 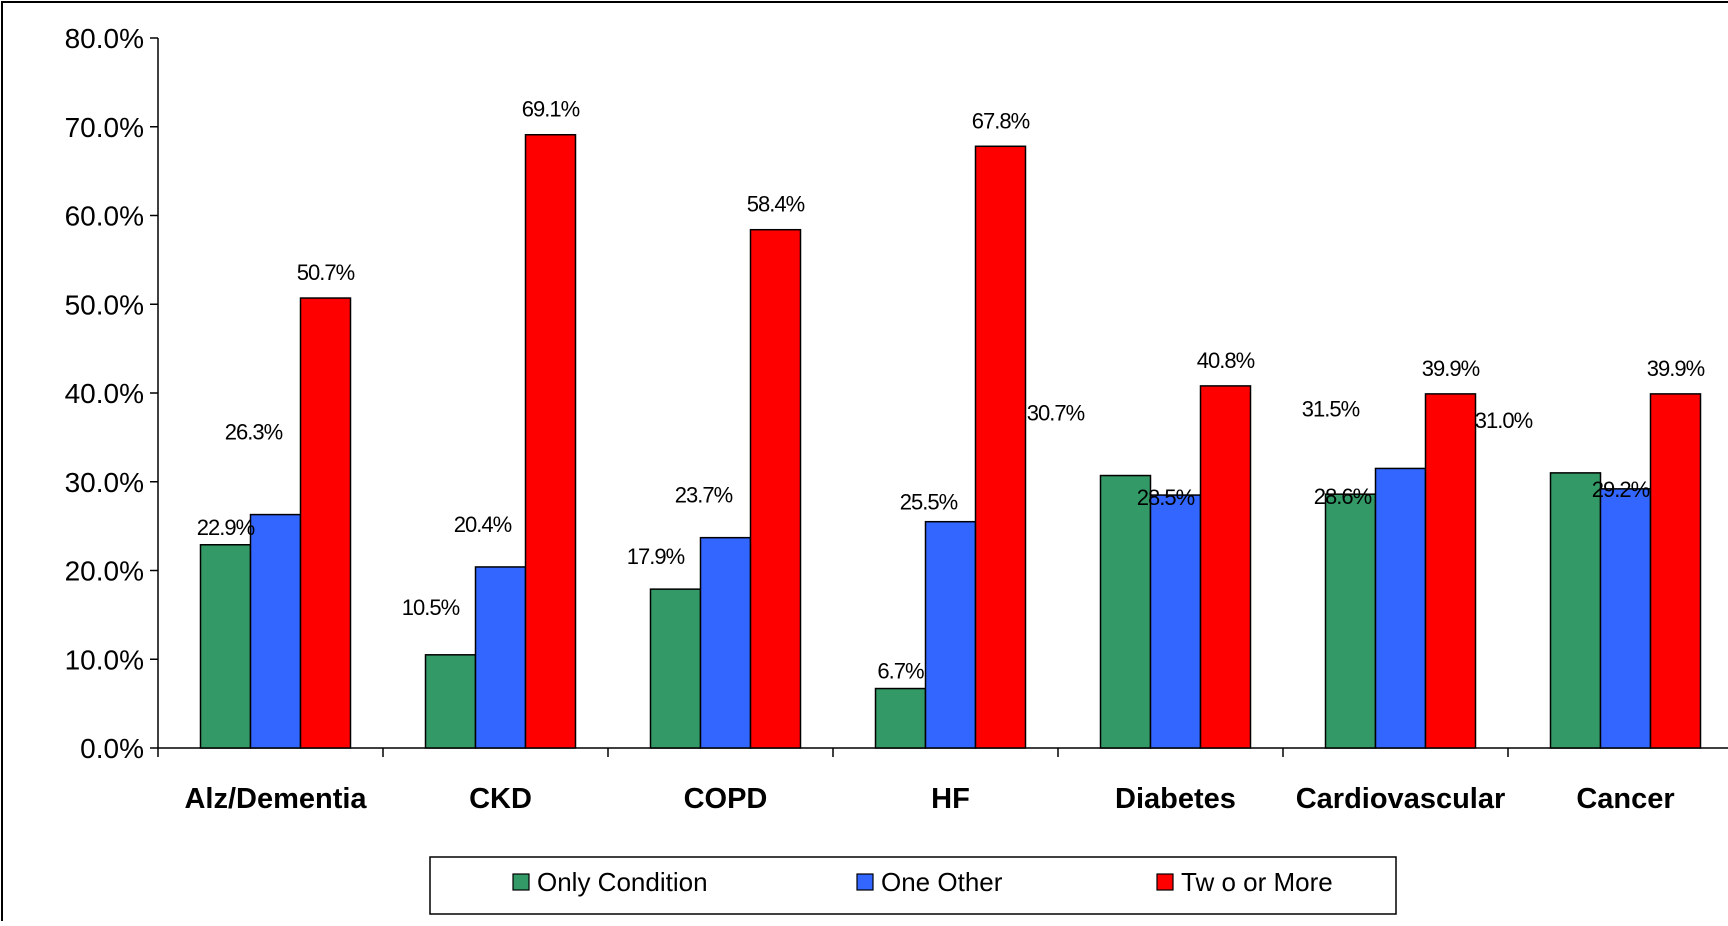 I want to click on data-label: 17.9%, so click(x=656, y=556).